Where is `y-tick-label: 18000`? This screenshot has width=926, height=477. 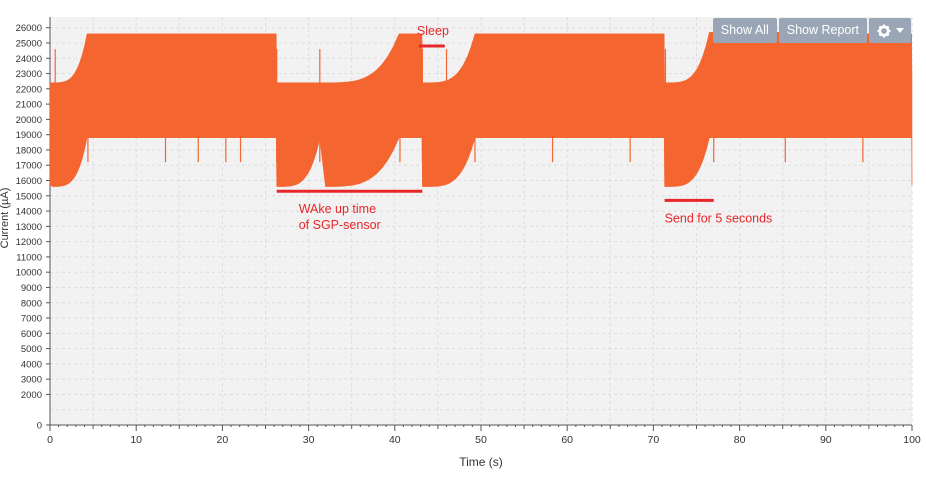 y-tick-label: 18000 is located at coordinates (29, 150).